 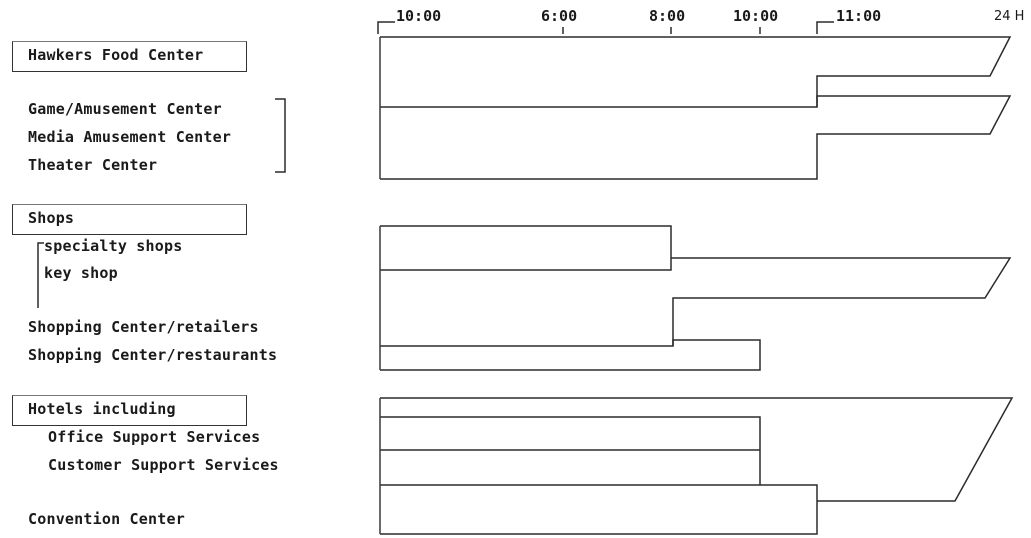 What do you see at coordinates (129, 219) in the screenshot?
I see `shops-label-box` at bounding box center [129, 219].